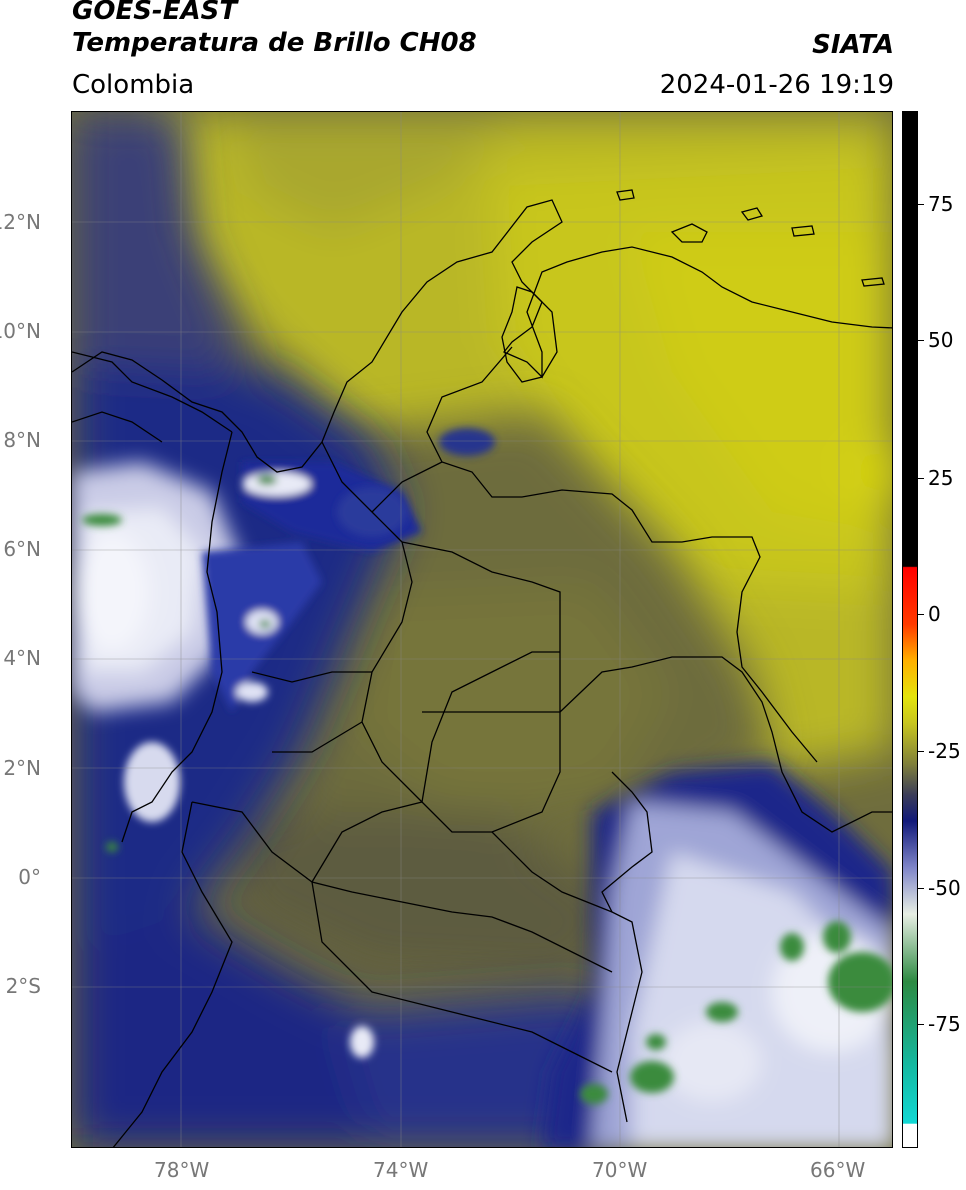  What do you see at coordinates (182, 1170) in the screenshot?
I see `lon-label: 78°W` at bounding box center [182, 1170].